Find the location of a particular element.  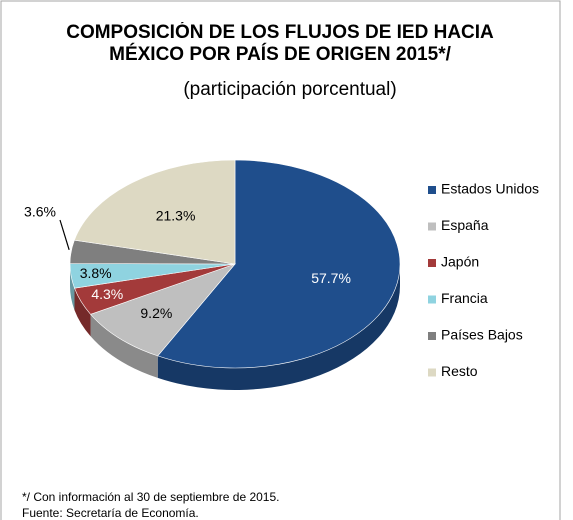

legend-label: Japón is located at coordinates (460, 262).